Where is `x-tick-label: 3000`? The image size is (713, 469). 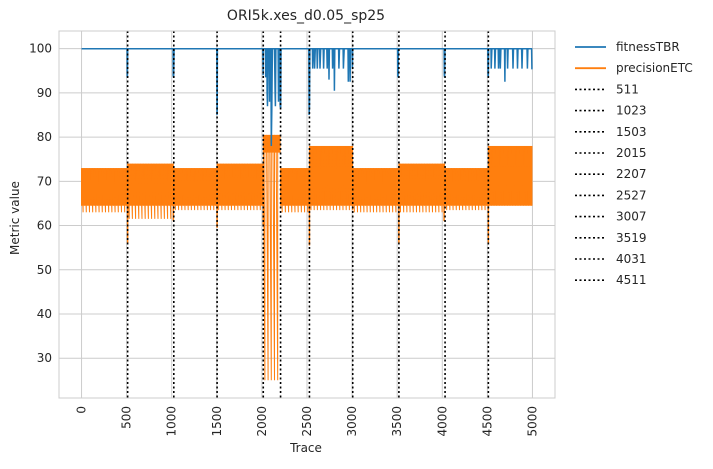 x-tick-label: 3000 is located at coordinates (352, 421).